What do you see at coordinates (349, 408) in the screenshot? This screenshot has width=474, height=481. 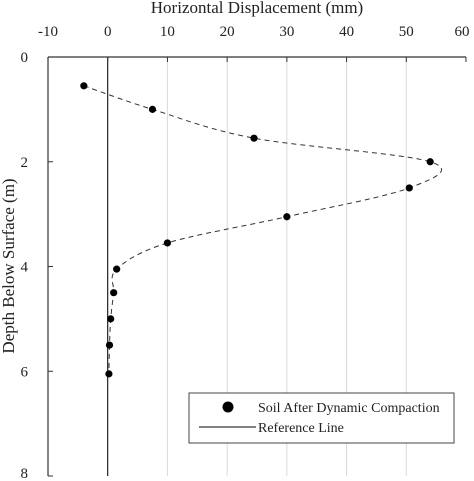 I see `legend-label-soil: Soil After Dynamic Compaction` at bounding box center [349, 408].